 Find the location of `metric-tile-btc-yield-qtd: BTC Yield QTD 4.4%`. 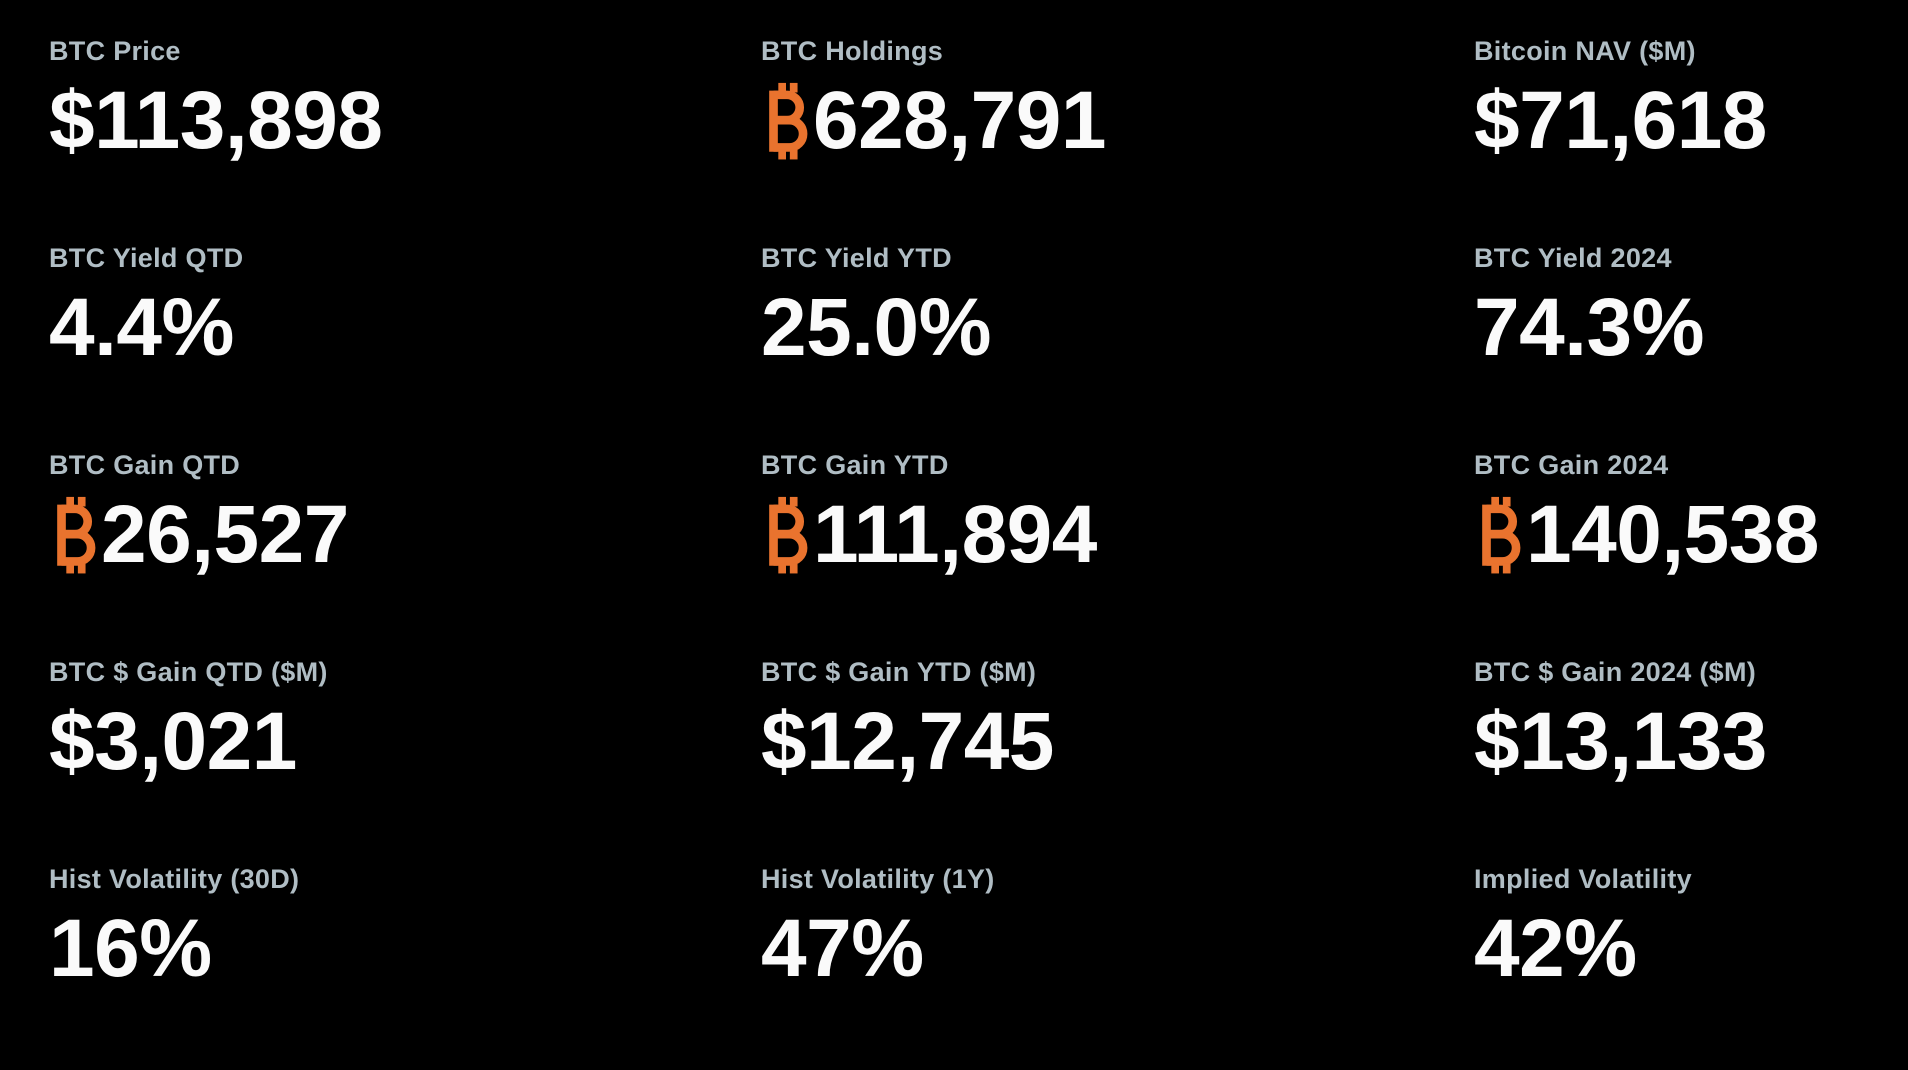

metric-tile-btc-yield-qtd: BTC Yield QTD 4.4% is located at coordinates (405, 345).